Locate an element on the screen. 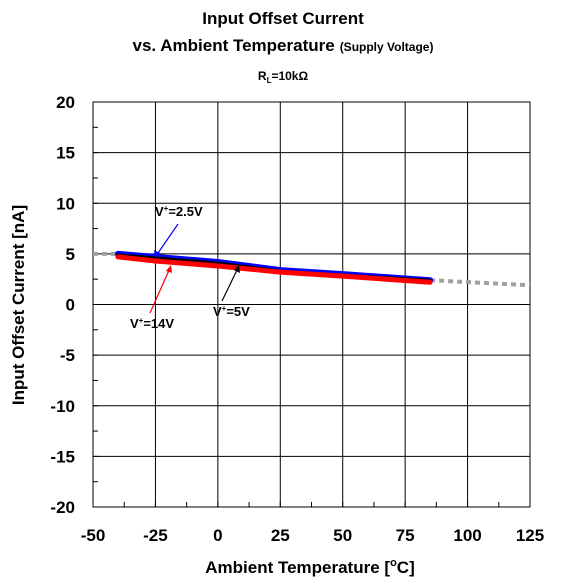  chart-title-line2: vs. Ambient Temperature (Supply Voltage) is located at coordinates (283, 45).